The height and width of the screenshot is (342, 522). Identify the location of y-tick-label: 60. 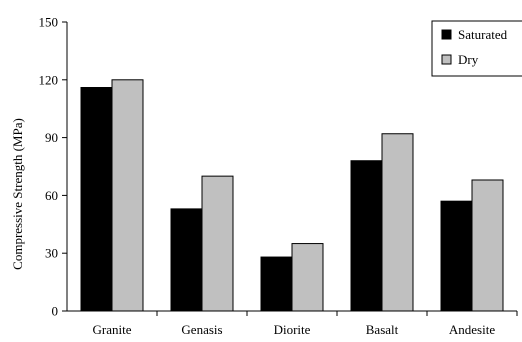
(51, 195).